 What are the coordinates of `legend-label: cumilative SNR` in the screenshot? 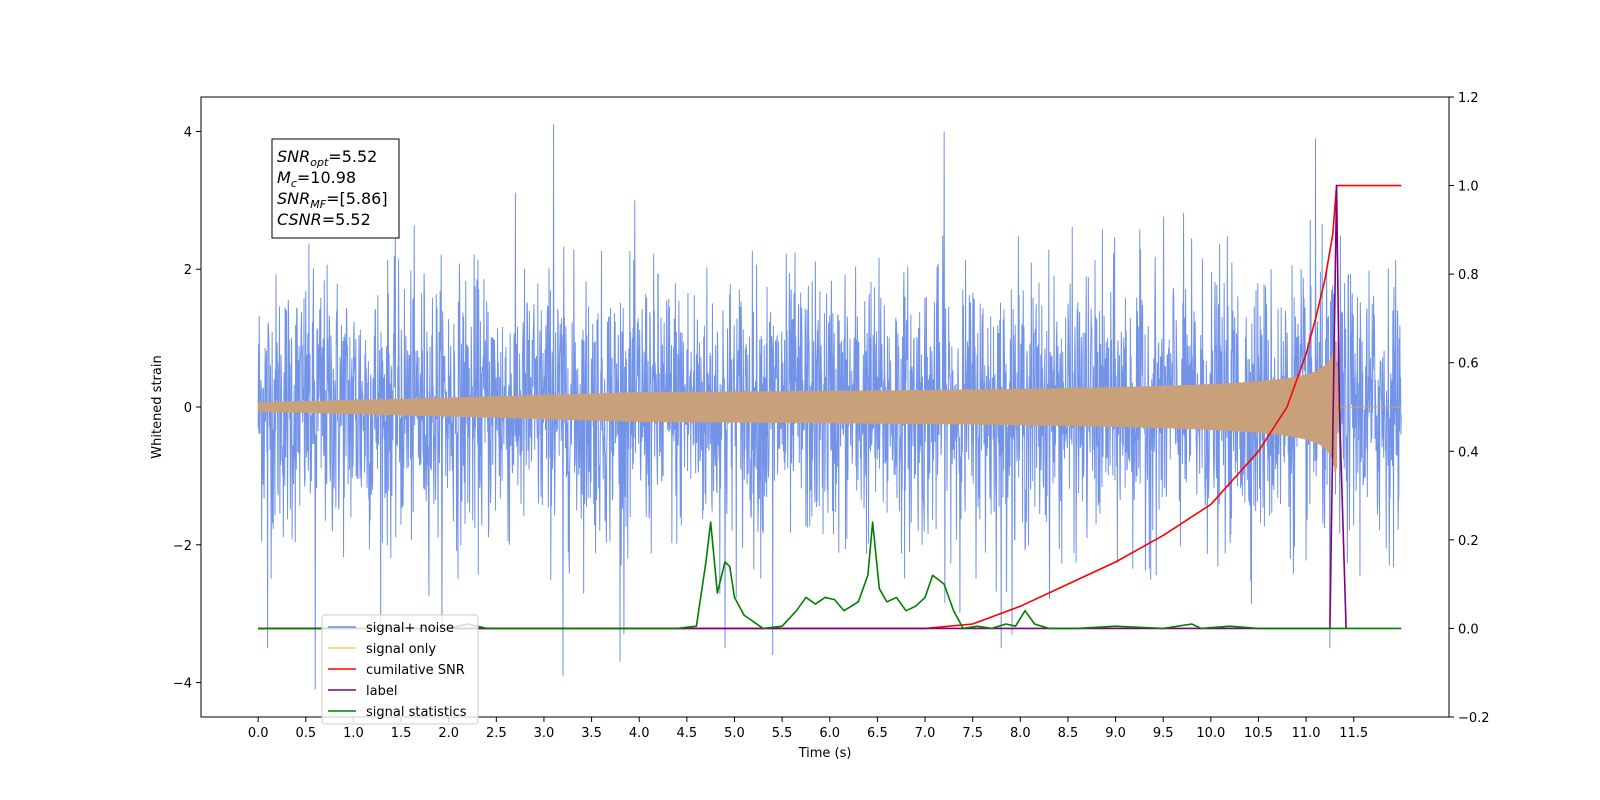 It's located at (415, 670).